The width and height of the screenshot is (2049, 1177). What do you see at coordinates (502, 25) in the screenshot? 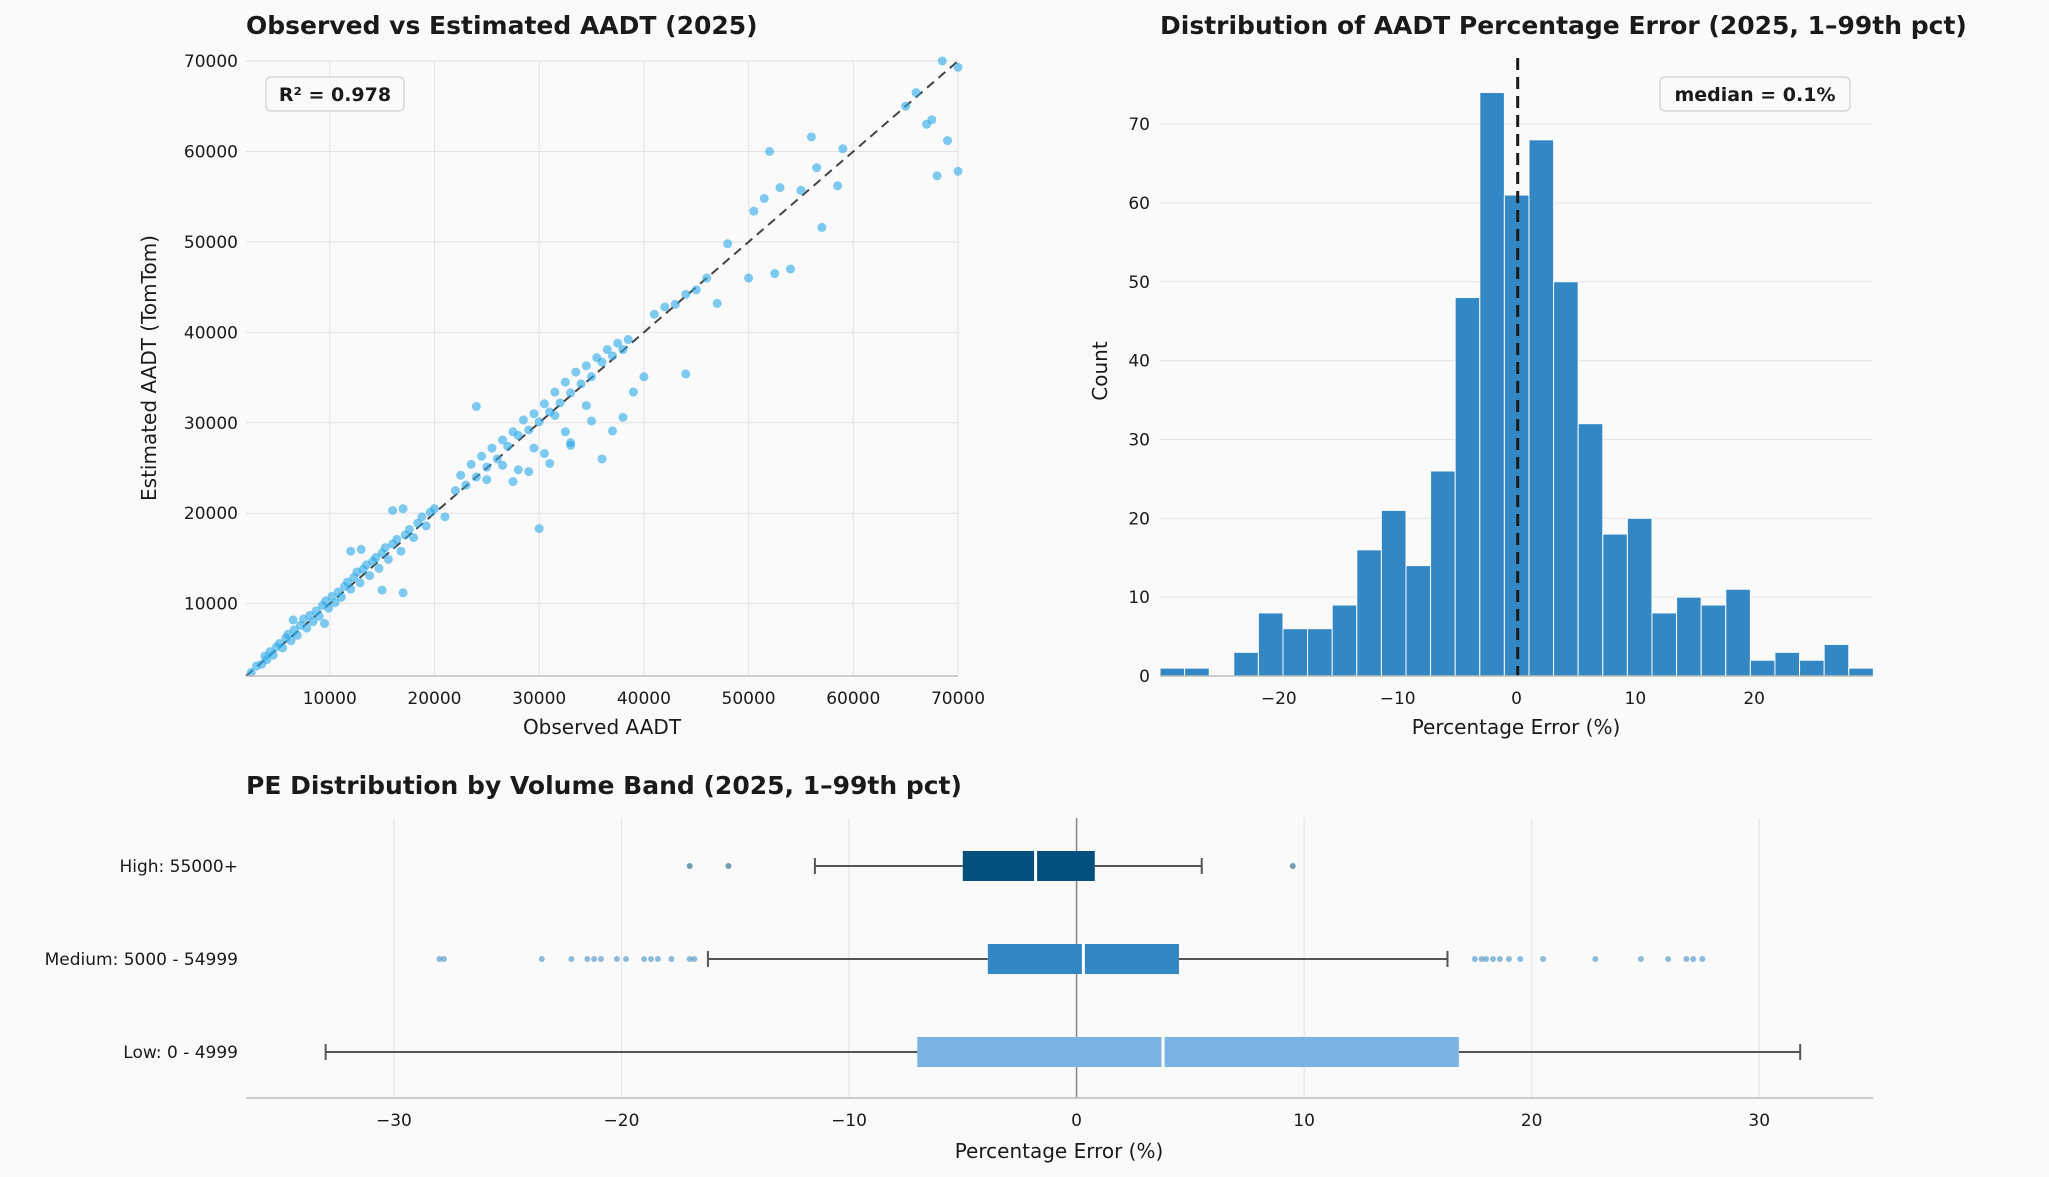
I see `scatter-title: Observed vs Estimated AADT (2025)` at bounding box center [502, 25].